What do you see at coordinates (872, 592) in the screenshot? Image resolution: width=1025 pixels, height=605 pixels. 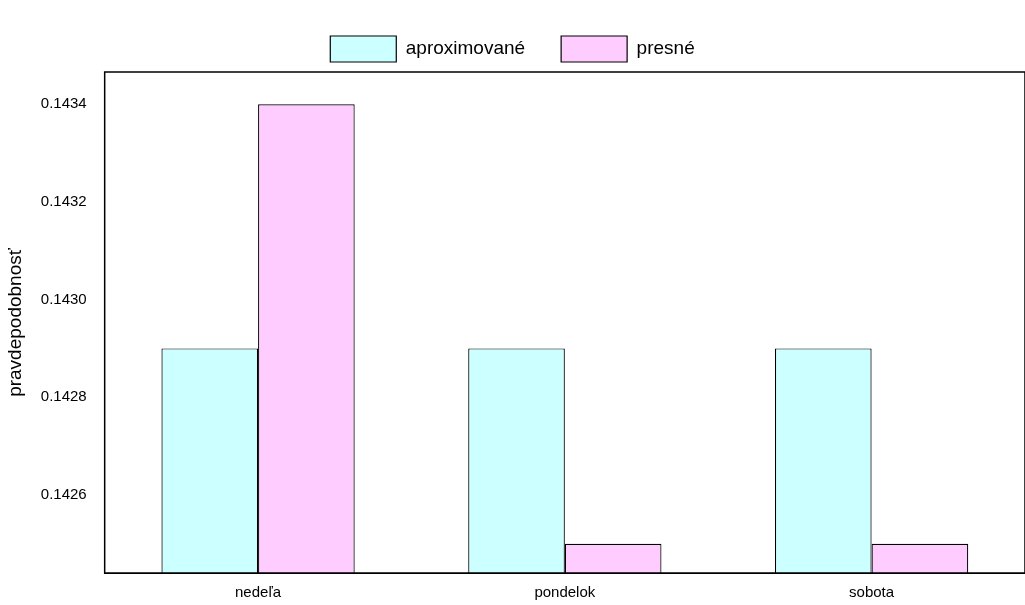 I see `x-tick-label: sobota` at bounding box center [872, 592].